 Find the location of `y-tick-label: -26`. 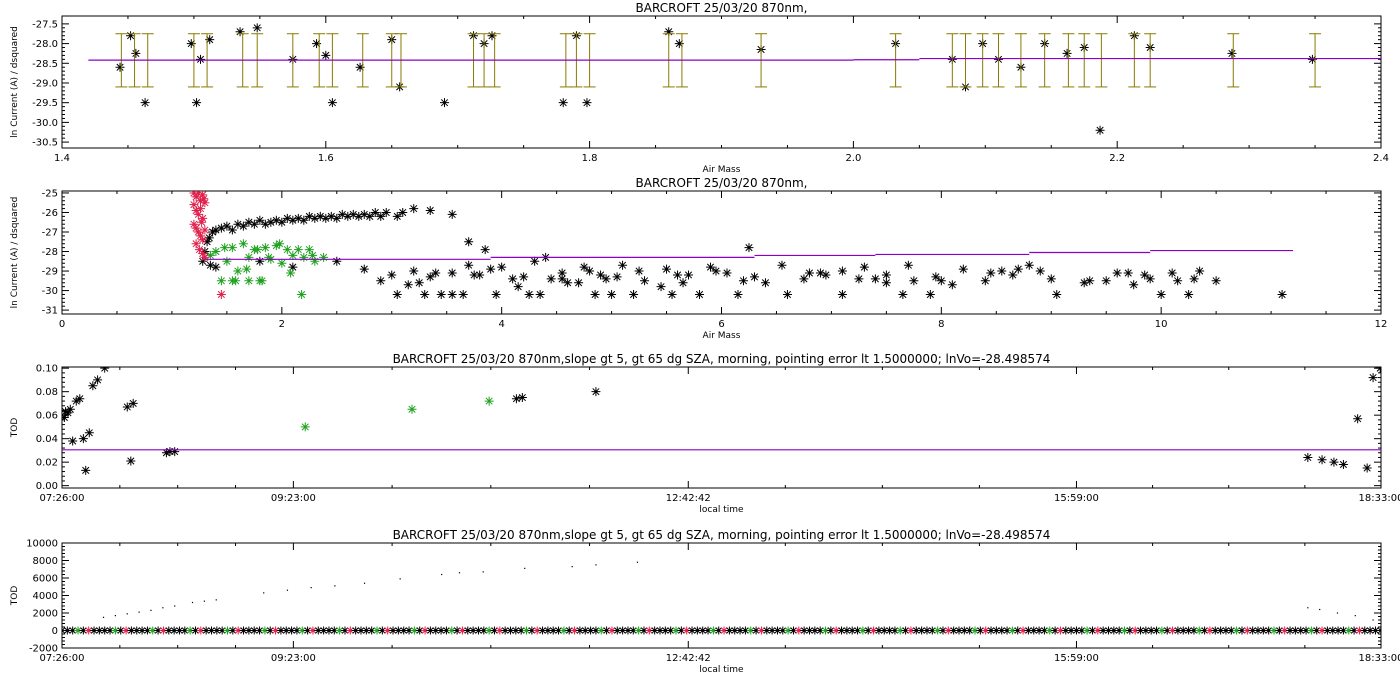

y-tick-label: -26 is located at coordinates (50, 213).